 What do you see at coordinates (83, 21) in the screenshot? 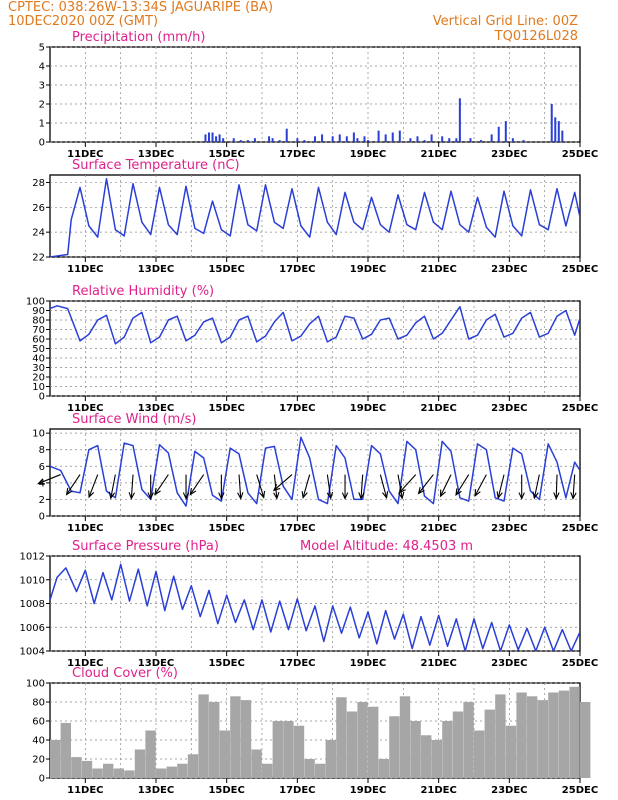
I see `header-date: 10DEC2020 00Z (GMT)` at bounding box center [83, 21].